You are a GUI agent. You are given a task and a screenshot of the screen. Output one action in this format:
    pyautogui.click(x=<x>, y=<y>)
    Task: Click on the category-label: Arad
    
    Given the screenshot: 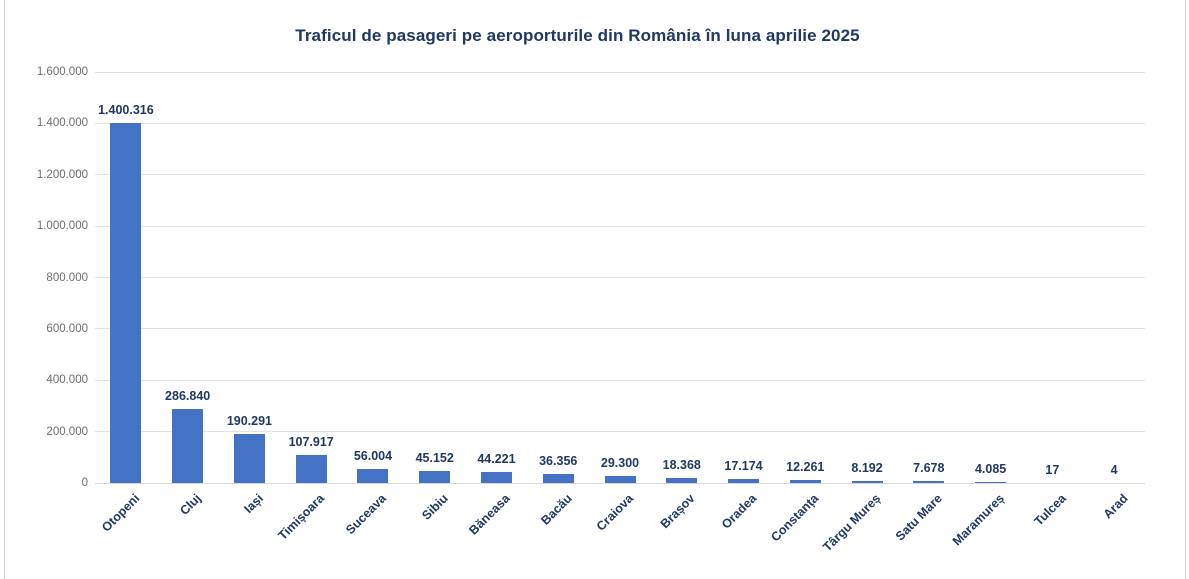 What is the action you would take?
    pyautogui.click(x=1115, y=506)
    